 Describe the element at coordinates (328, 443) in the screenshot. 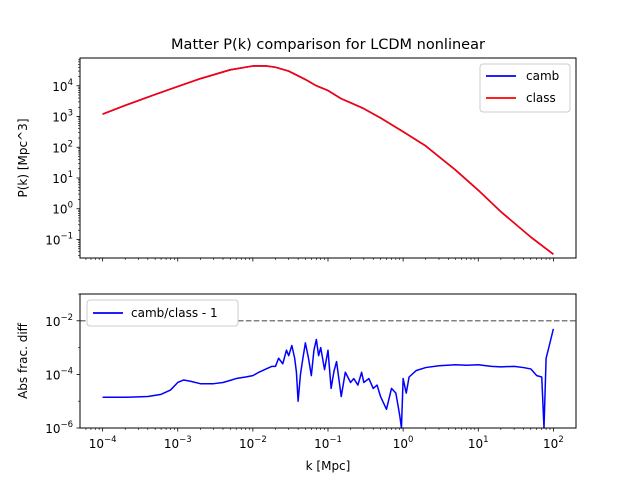

I see `x-tick-label: 10⁻¹` at that location.